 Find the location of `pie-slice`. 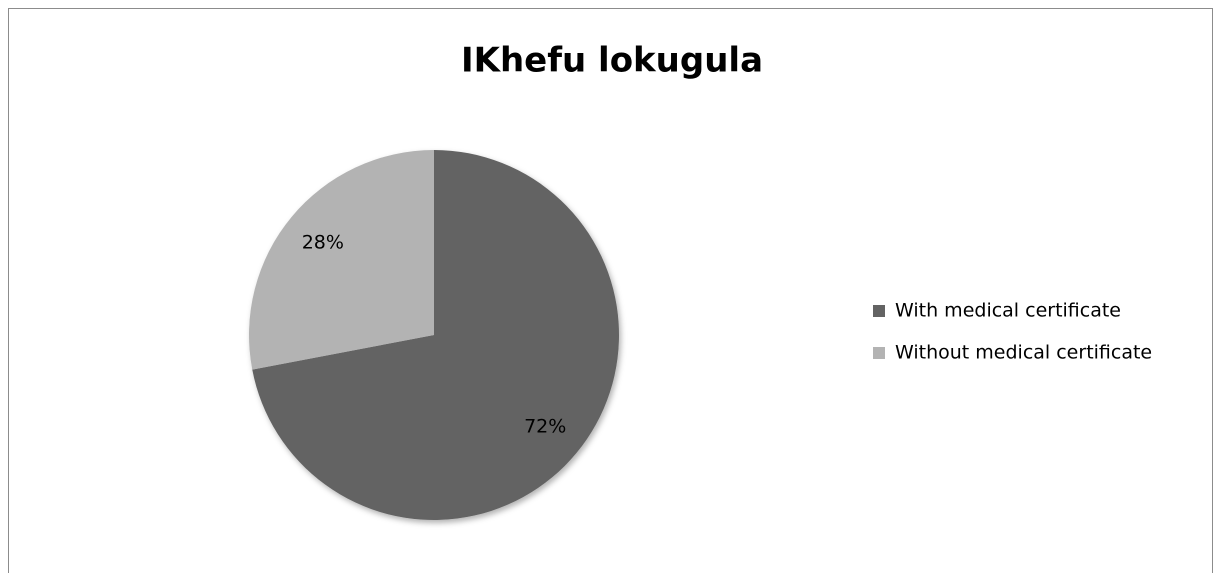

pie-slice is located at coordinates (341, 260).